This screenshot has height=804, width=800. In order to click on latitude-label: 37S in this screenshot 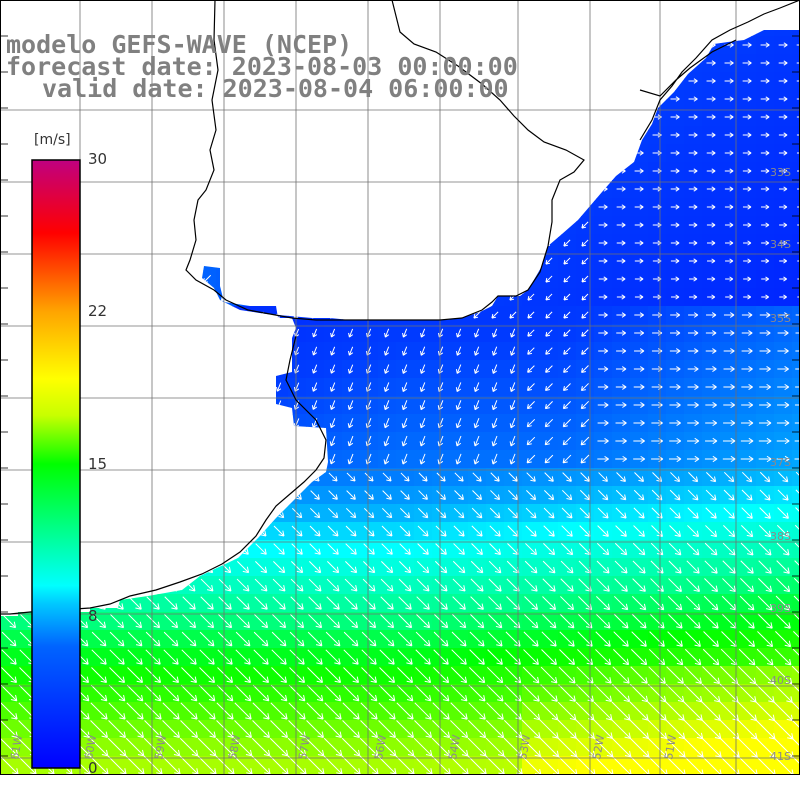, I will do `click(780, 462)`.